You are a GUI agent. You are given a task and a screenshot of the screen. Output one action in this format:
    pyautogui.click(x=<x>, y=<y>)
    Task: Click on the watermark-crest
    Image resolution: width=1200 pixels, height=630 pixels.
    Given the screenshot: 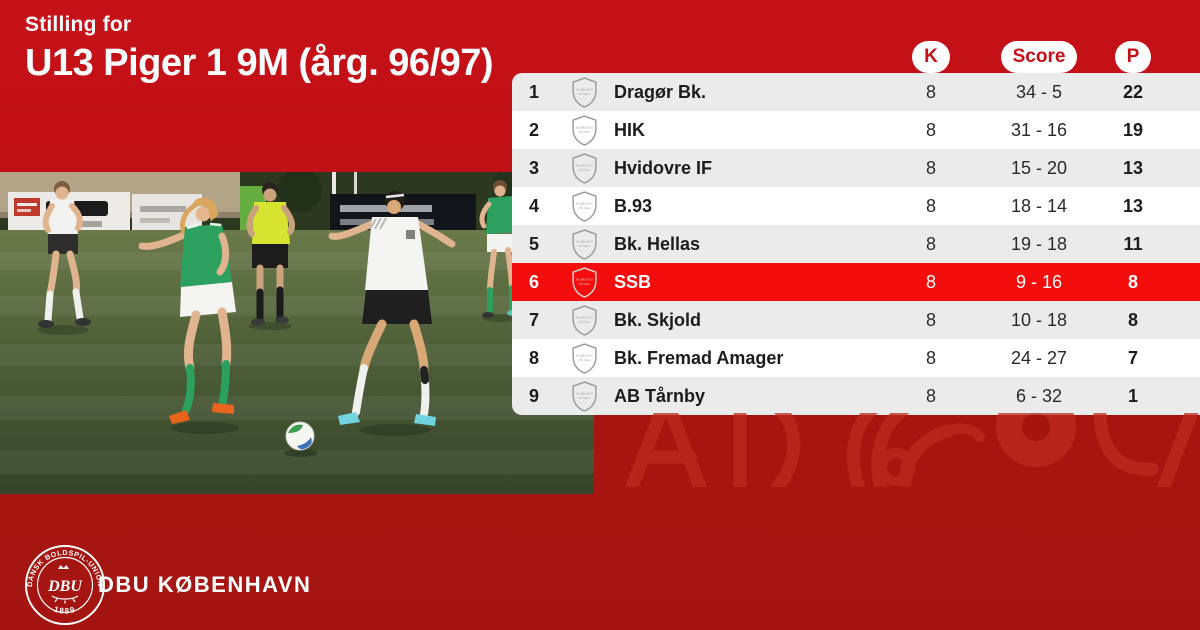 What is the action you would take?
    pyautogui.click(x=911, y=450)
    